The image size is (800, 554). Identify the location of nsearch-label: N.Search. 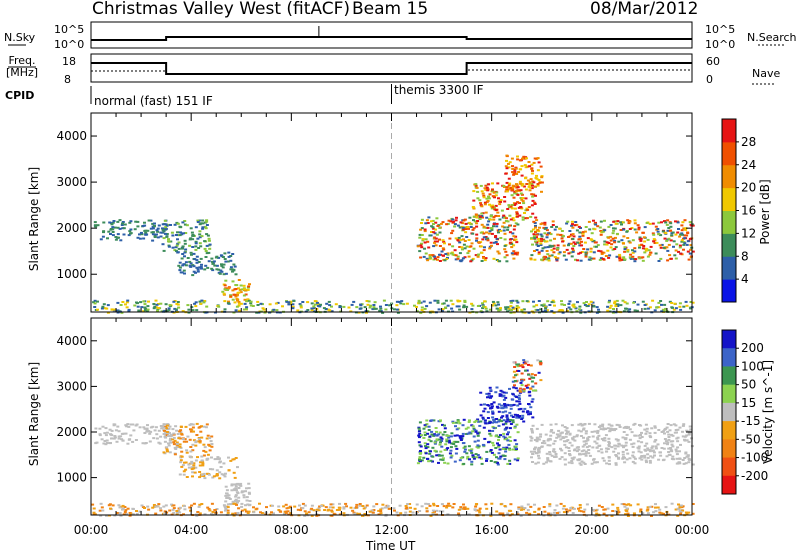
(772, 37).